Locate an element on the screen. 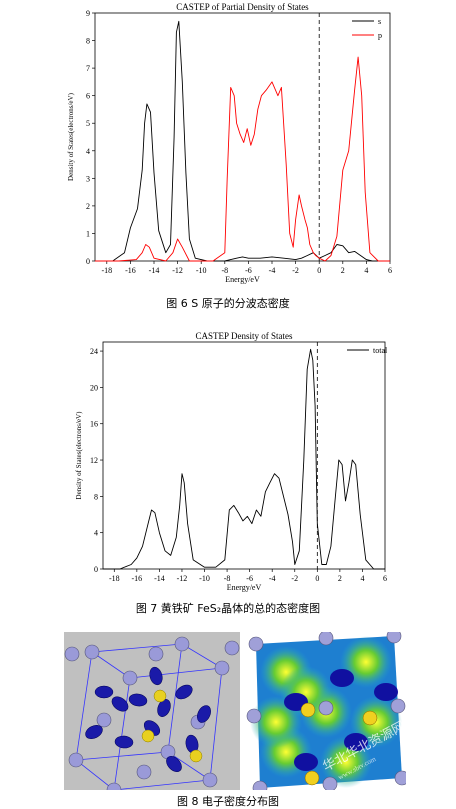 This screenshot has width=456, height=809. y-tick-label: 16 is located at coordinates (94, 424).